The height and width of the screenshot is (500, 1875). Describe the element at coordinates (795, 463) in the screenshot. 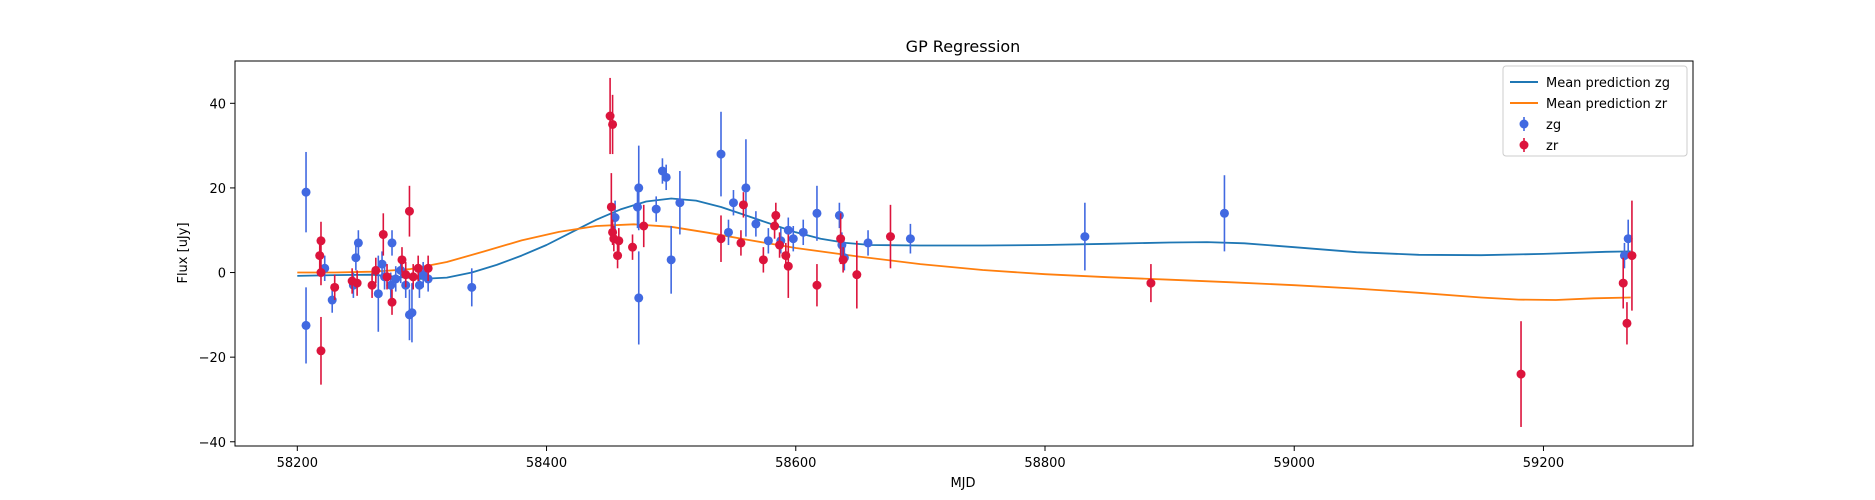

I see `x-tick-label: 58600` at that location.